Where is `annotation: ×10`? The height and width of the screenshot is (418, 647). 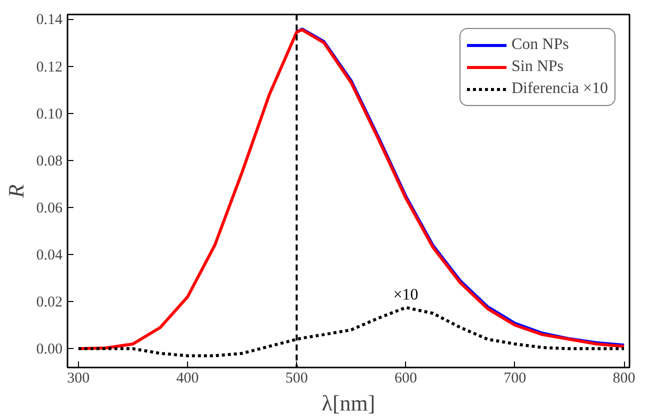 annotation: ×10 is located at coordinates (405, 295).